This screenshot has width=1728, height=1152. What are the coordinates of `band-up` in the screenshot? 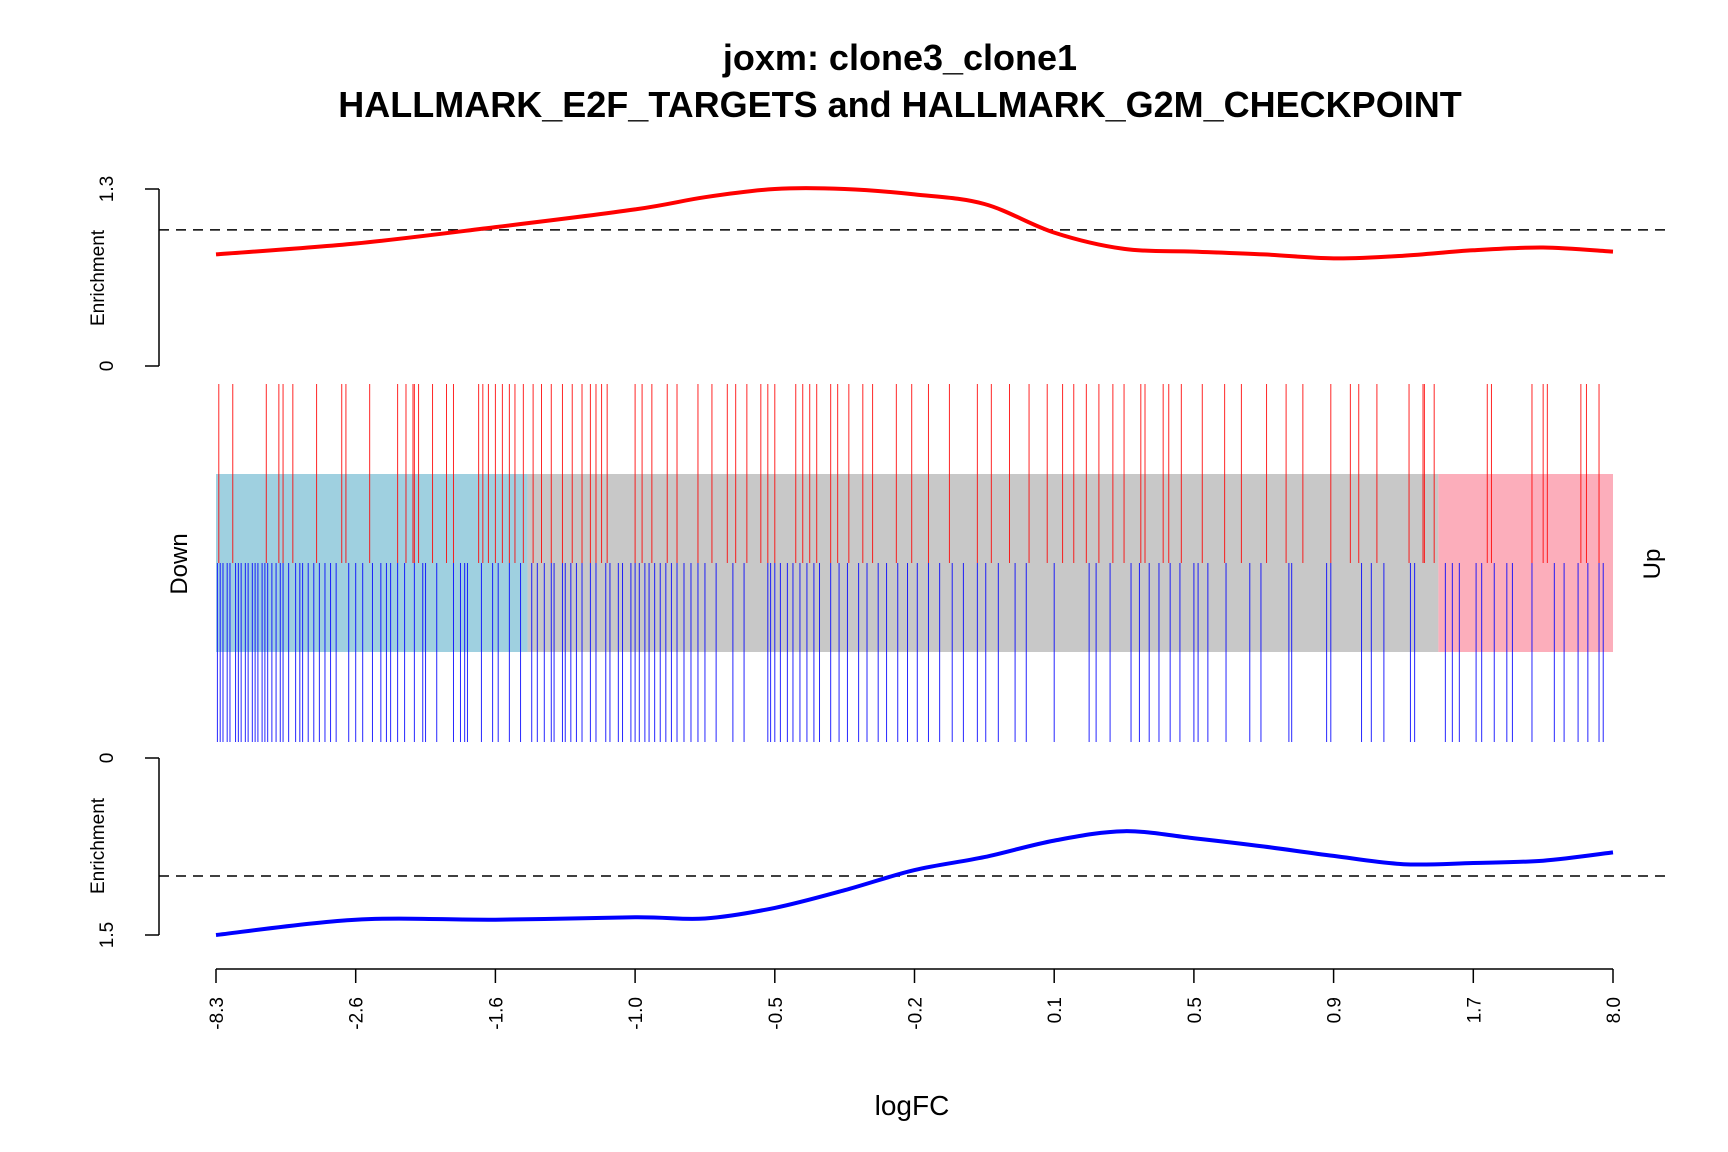 It's located at (1525, 563).